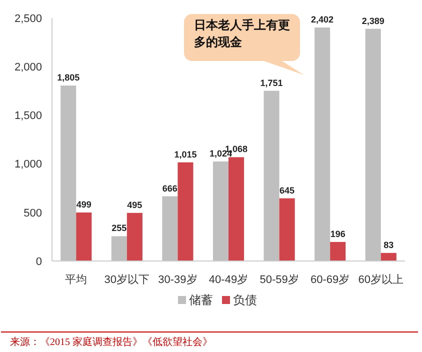  Describe the element at coordinates (228, 280) in the screenshot. I see `x-tick-label: 40-49岁` at that location.